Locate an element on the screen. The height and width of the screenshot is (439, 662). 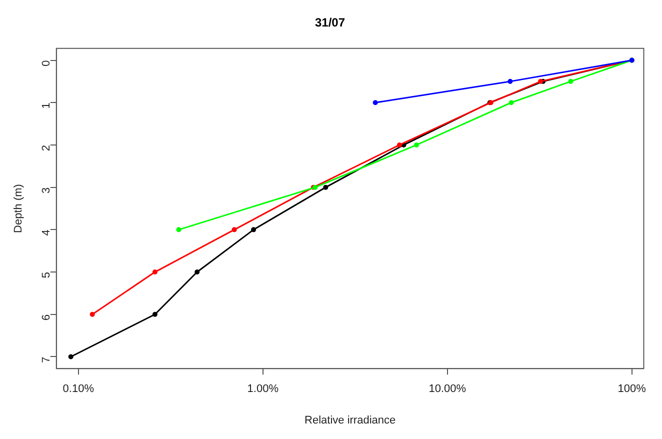
y-tick-label: 4 is located at coordinates (46, 233).